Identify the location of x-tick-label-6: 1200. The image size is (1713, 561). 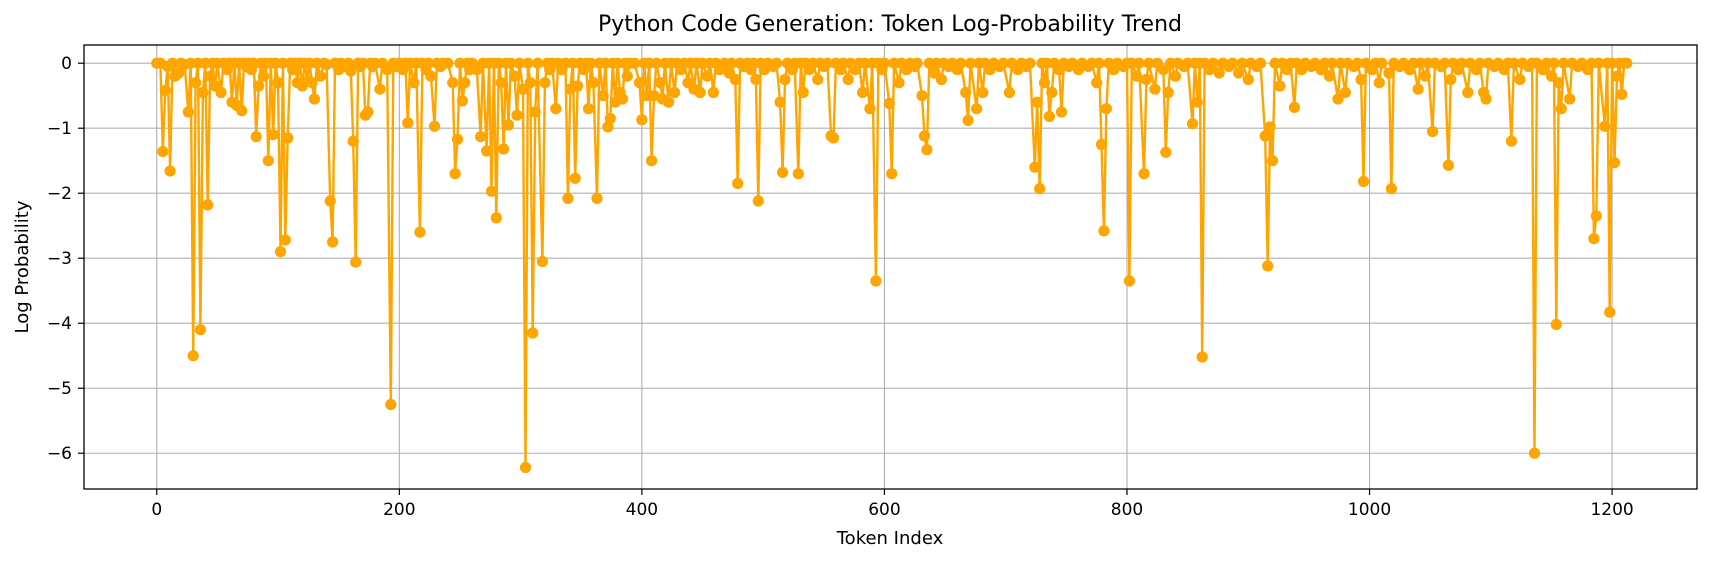
(1611, 510).